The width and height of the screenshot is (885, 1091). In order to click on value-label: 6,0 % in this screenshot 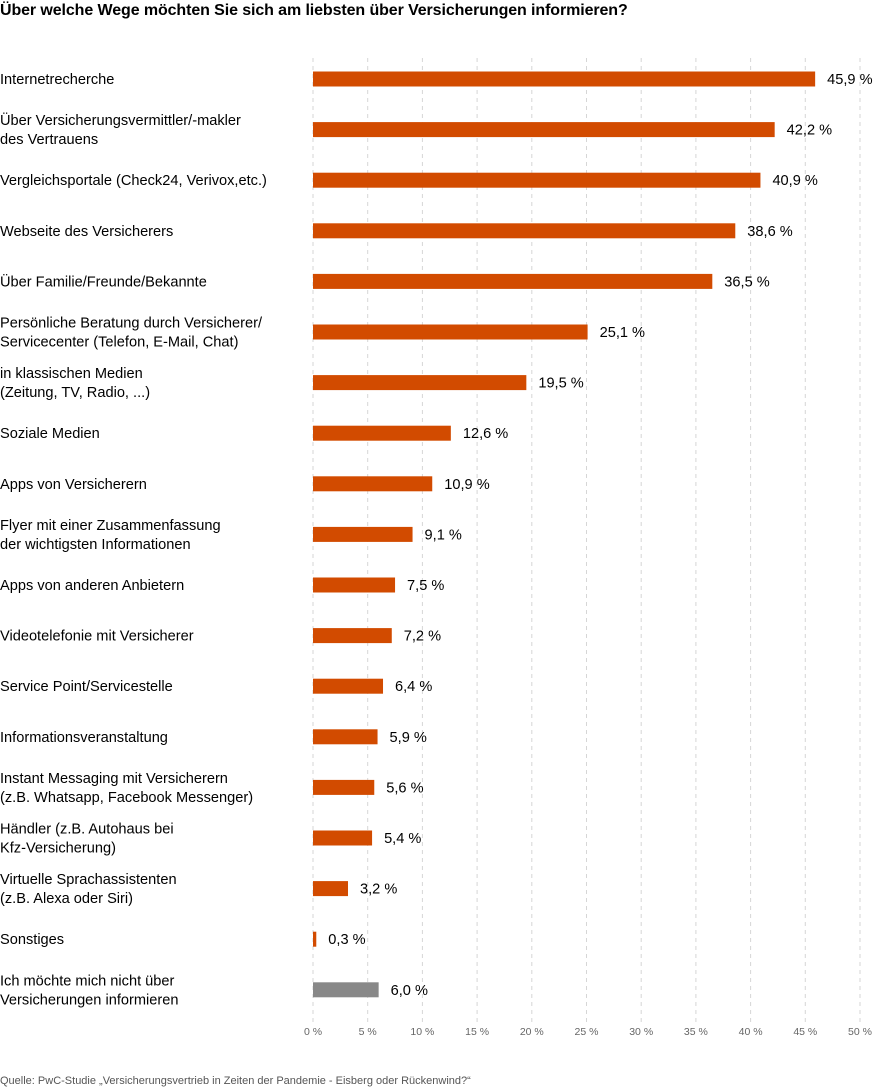, I will do `click(409, 991)`.